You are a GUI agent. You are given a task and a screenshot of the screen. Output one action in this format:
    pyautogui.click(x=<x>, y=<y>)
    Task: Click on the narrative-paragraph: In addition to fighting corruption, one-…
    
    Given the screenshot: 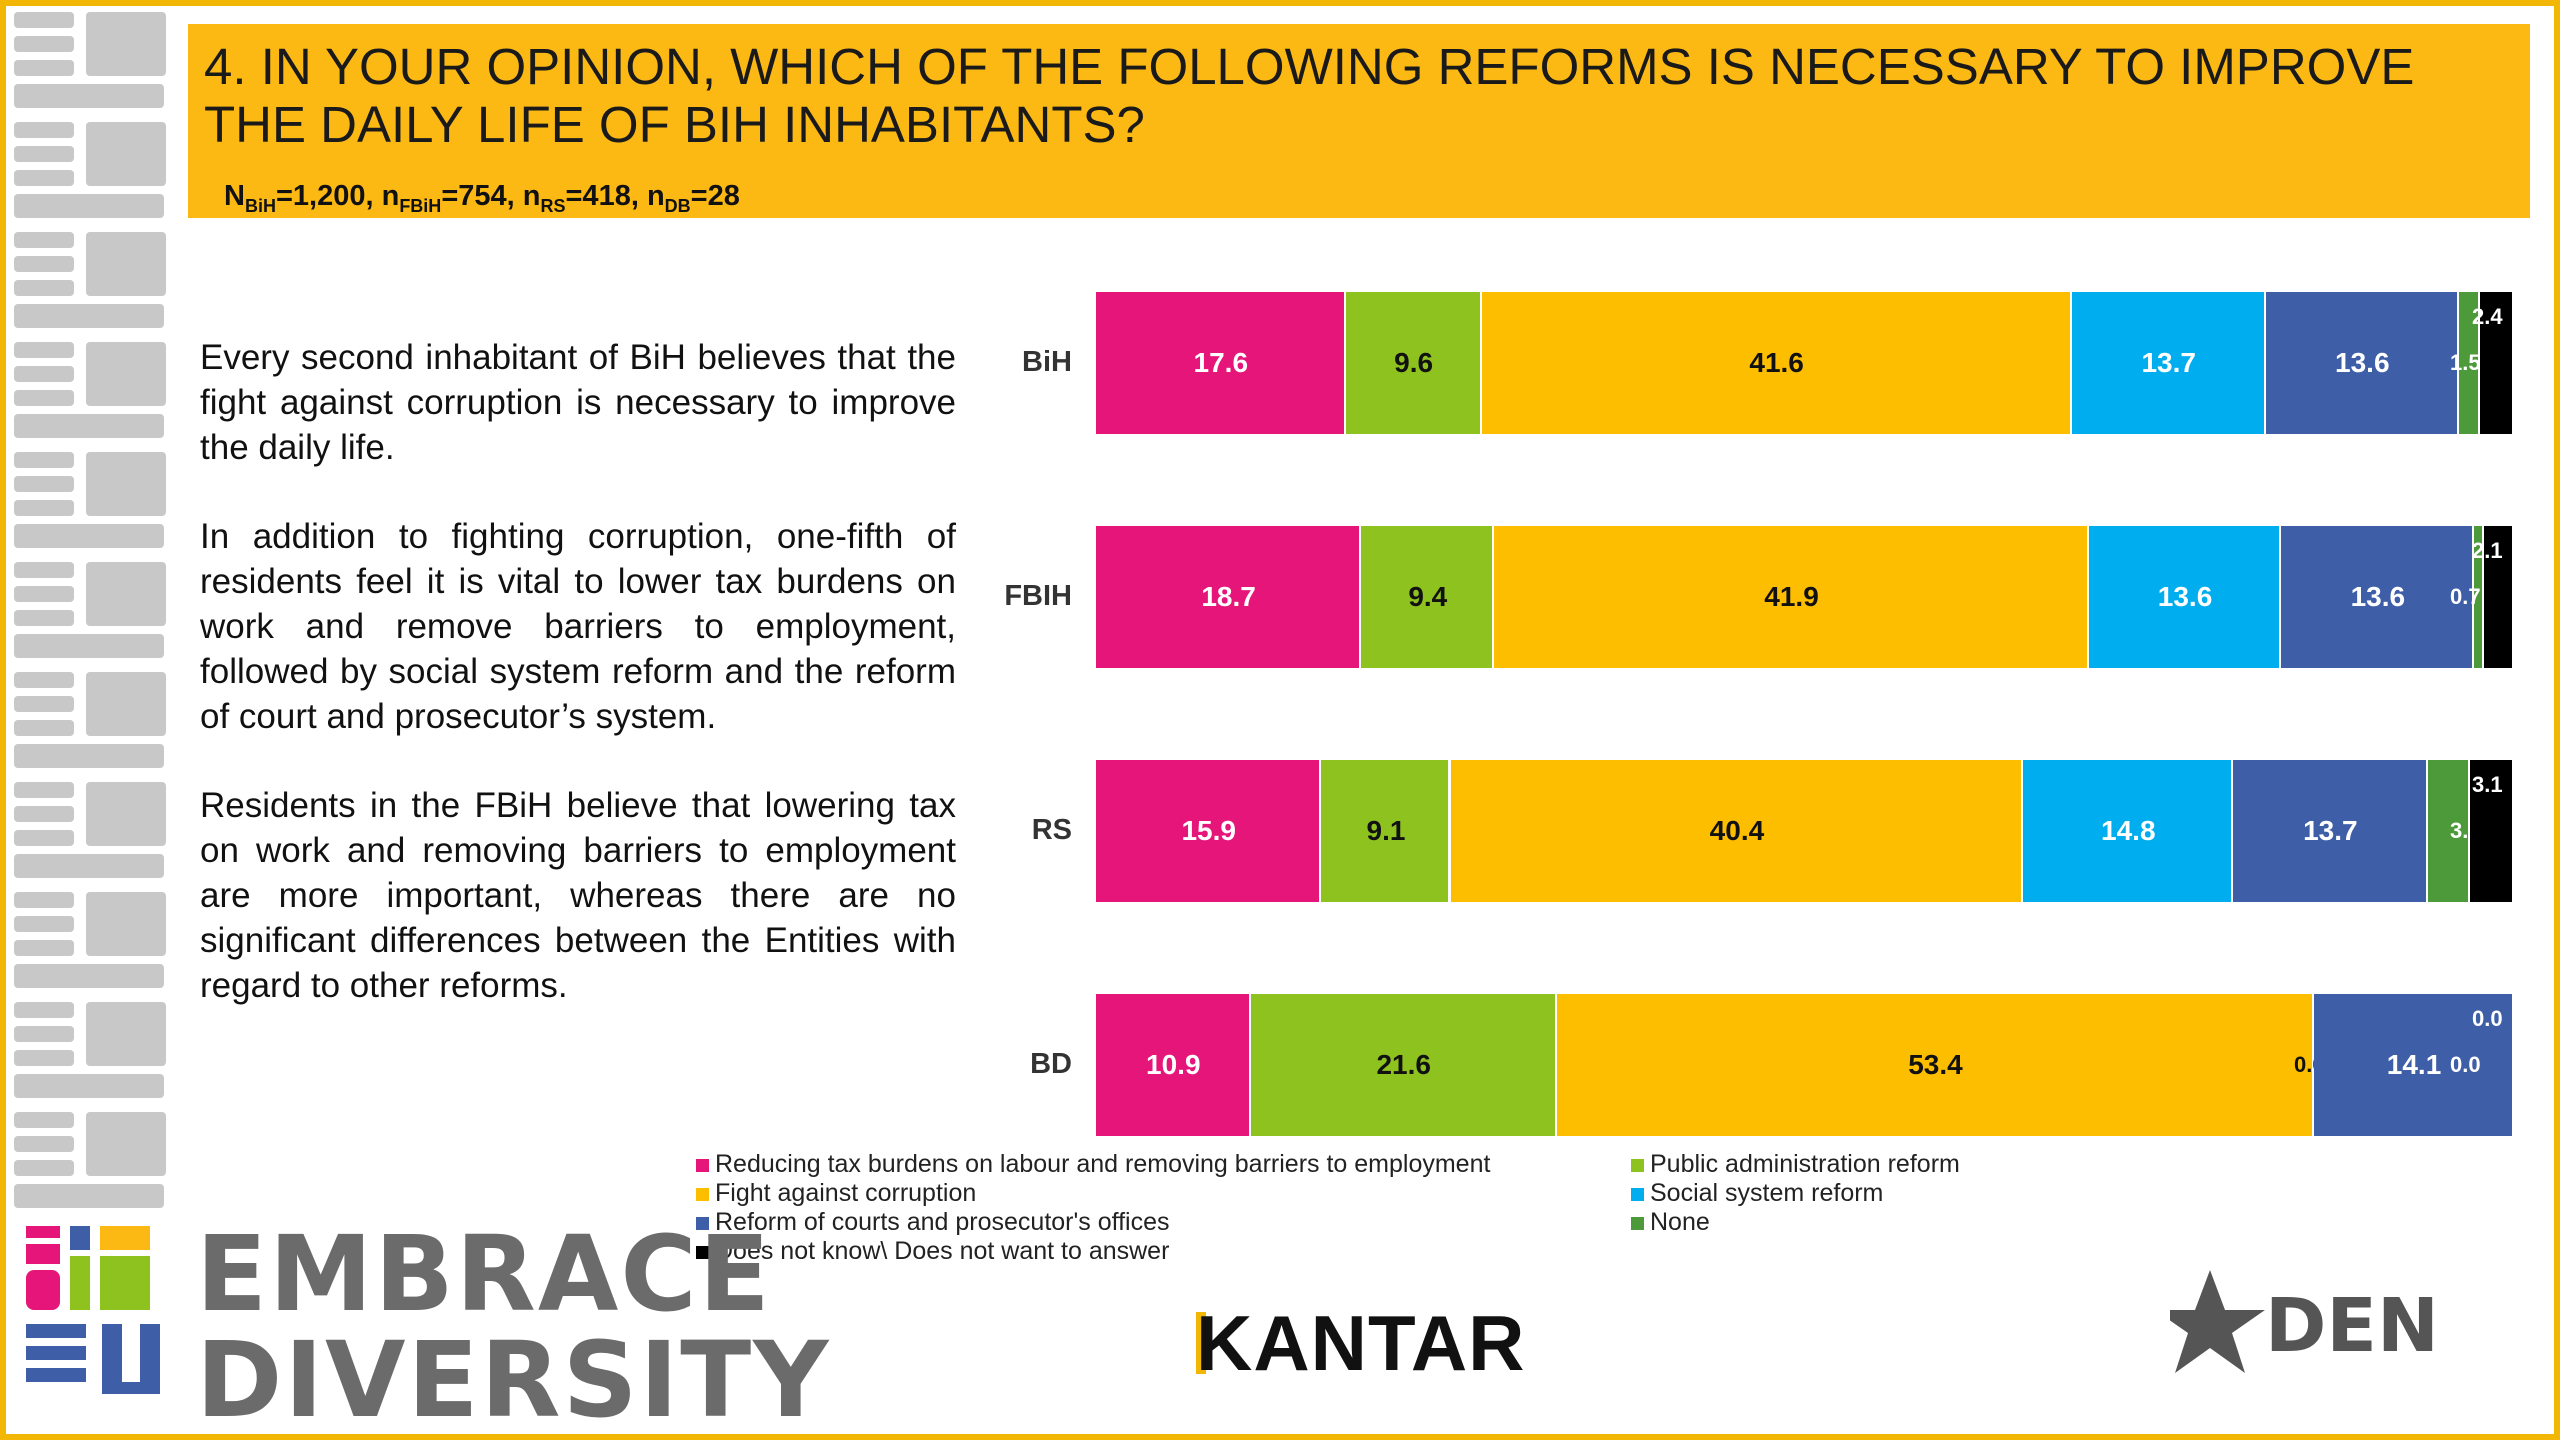 What is the action you would take?
    pyautogui.click(x=578, y=626)
    